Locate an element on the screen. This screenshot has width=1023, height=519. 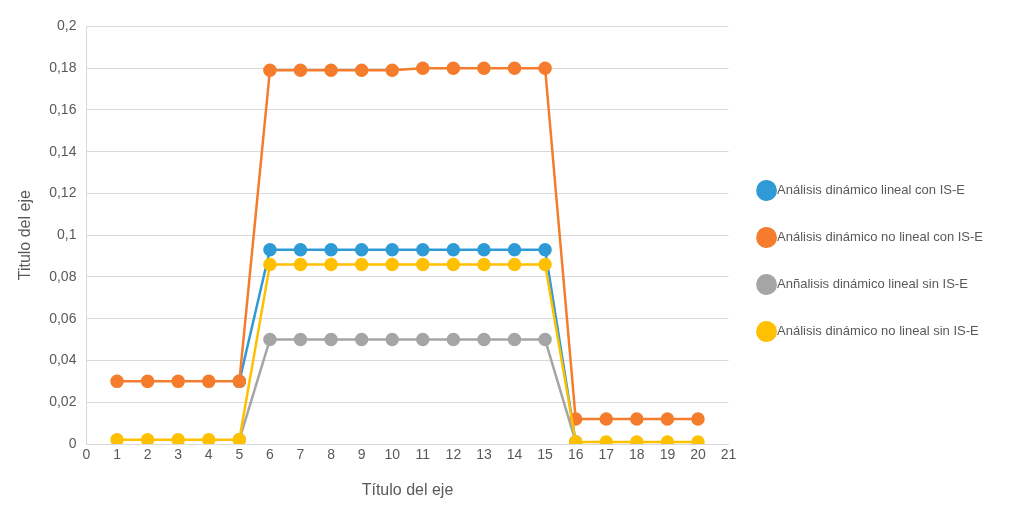
x-tick-label: 0 is located at coordinates (86, 454).